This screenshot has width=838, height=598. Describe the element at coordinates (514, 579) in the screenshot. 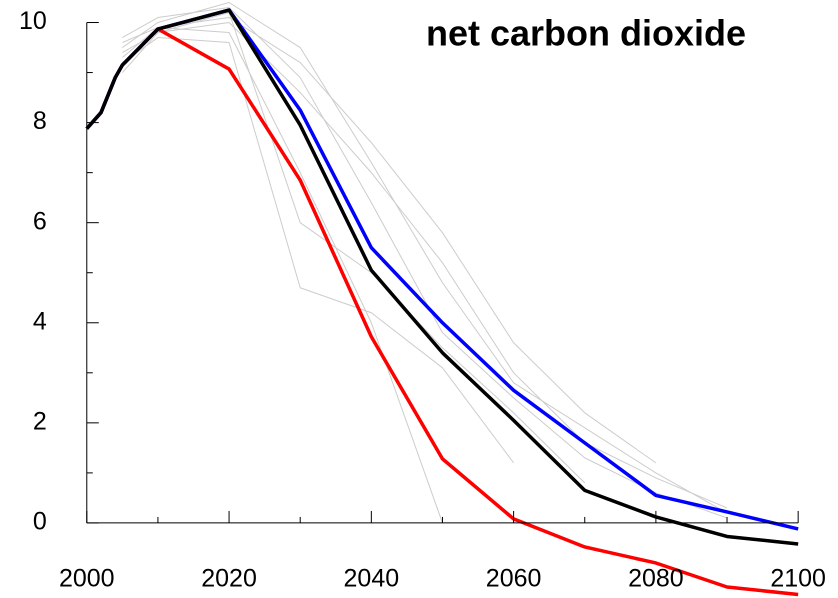

I see `x-tick-label: 2060` at that location.